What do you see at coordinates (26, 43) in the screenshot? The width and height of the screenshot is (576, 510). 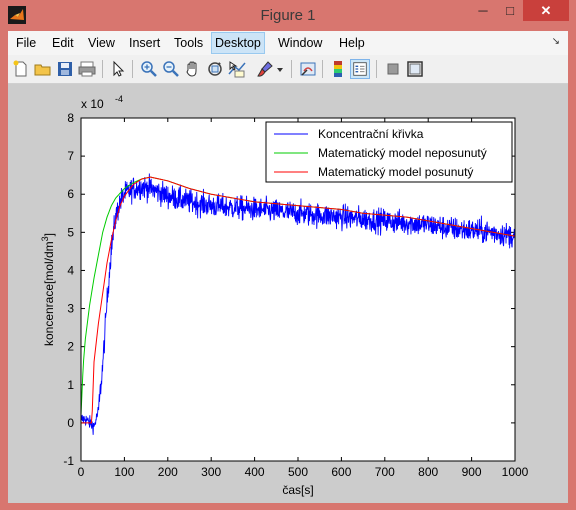 I see `menu-file: File` at bounding box center [26, 43].